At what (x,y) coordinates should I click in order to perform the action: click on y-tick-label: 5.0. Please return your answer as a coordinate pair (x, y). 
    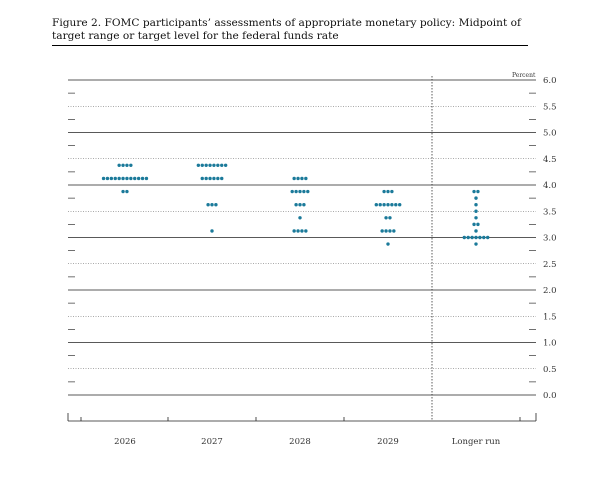
    Looking at the image, I should click on (550, 134).